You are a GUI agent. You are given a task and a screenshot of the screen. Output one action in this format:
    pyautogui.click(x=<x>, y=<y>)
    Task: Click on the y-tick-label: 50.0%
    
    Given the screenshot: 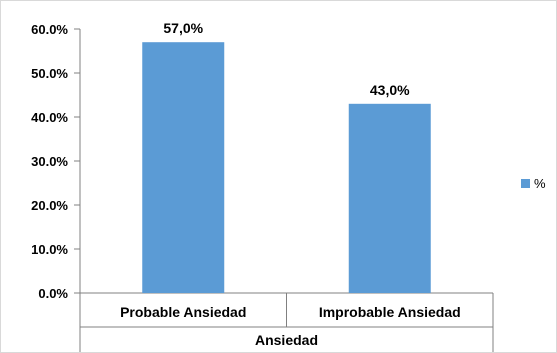 What is the action you would take?
    pyautogui.click(x=49, y=73)
    